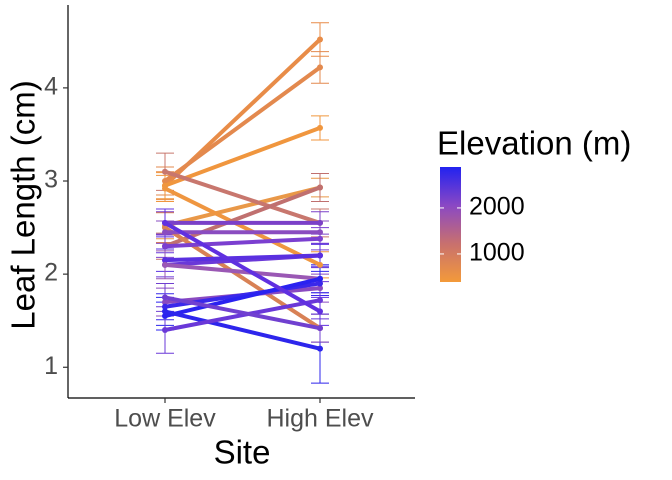 This screenshot has height=480, width=672. Describe the element at coordinates (51, 180) in the screenshot. I see `y-tick-label: 3` at that location.